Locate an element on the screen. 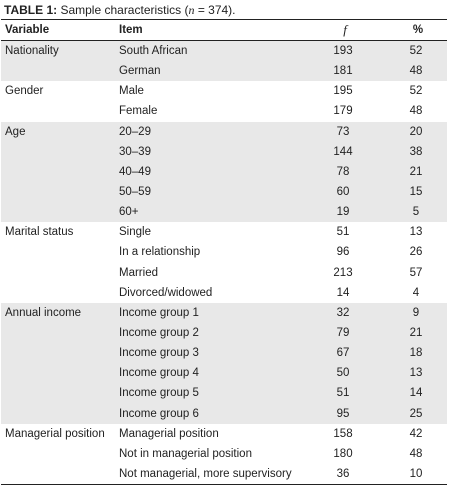  percent-cell: 38 is located at coordinates (416, 151).